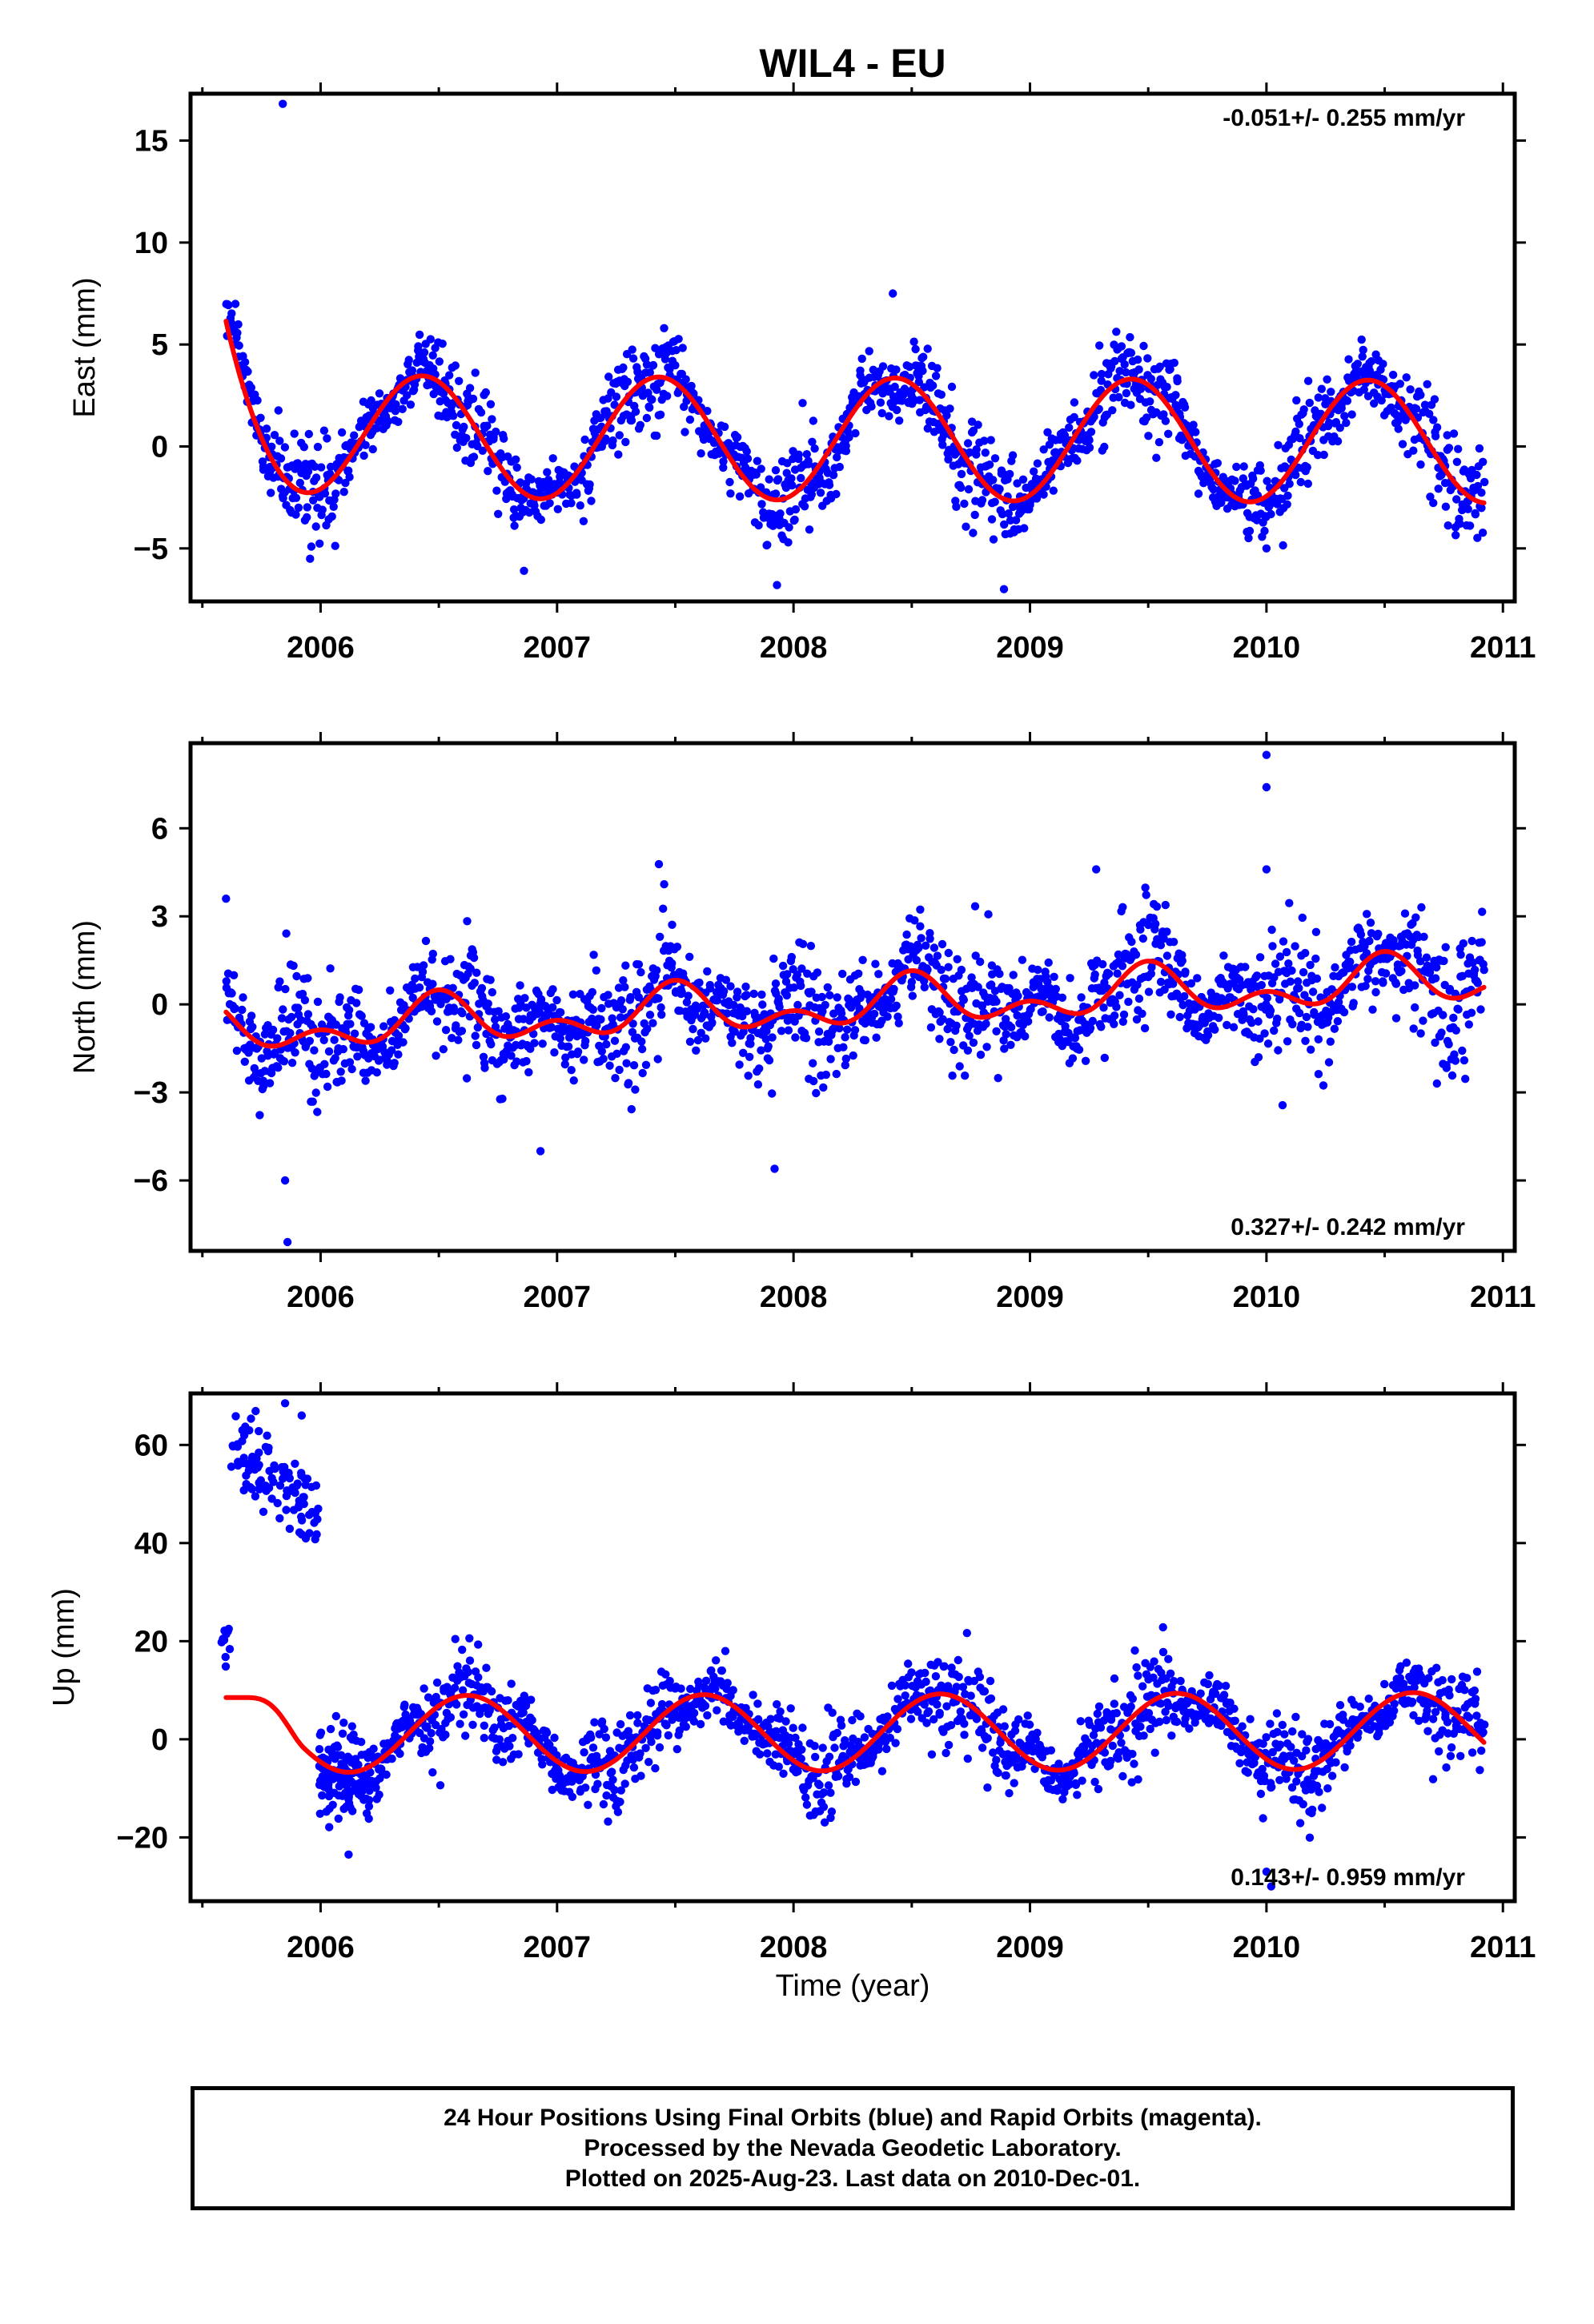 The height and width of the screenshot is (2324, 1594). Describe the element at coordinates (558, 648) in the screenshot. I see `x-tick-label: 2007` at that location.